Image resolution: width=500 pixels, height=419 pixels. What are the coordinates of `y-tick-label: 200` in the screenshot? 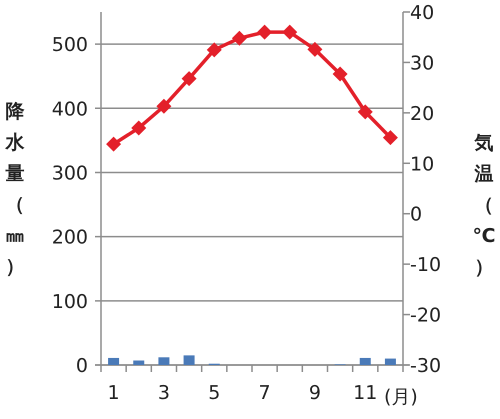 It's located at (70, 237).